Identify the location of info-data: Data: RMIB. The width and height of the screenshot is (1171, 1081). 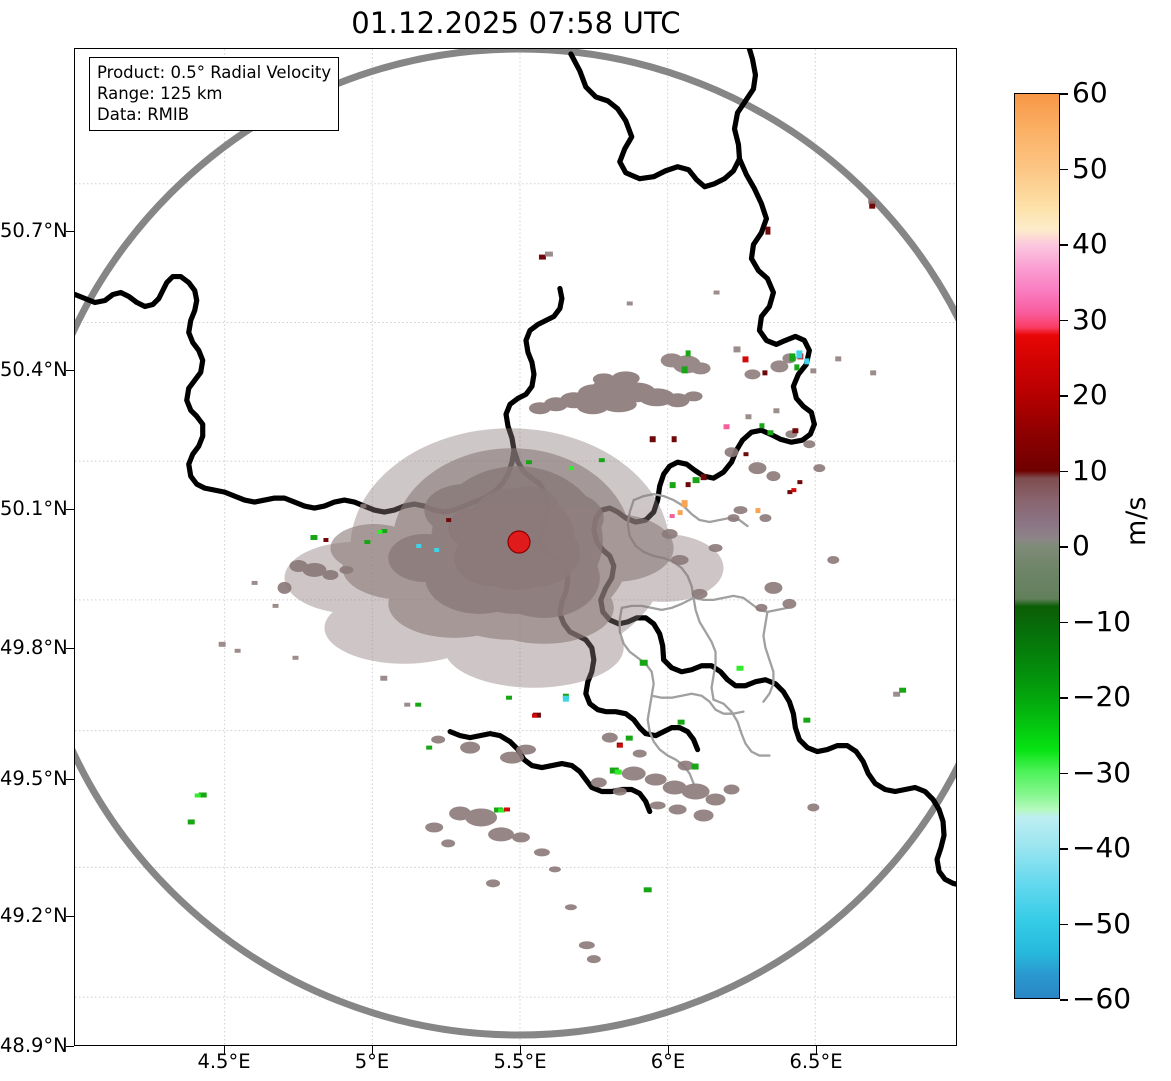
(143, 114).